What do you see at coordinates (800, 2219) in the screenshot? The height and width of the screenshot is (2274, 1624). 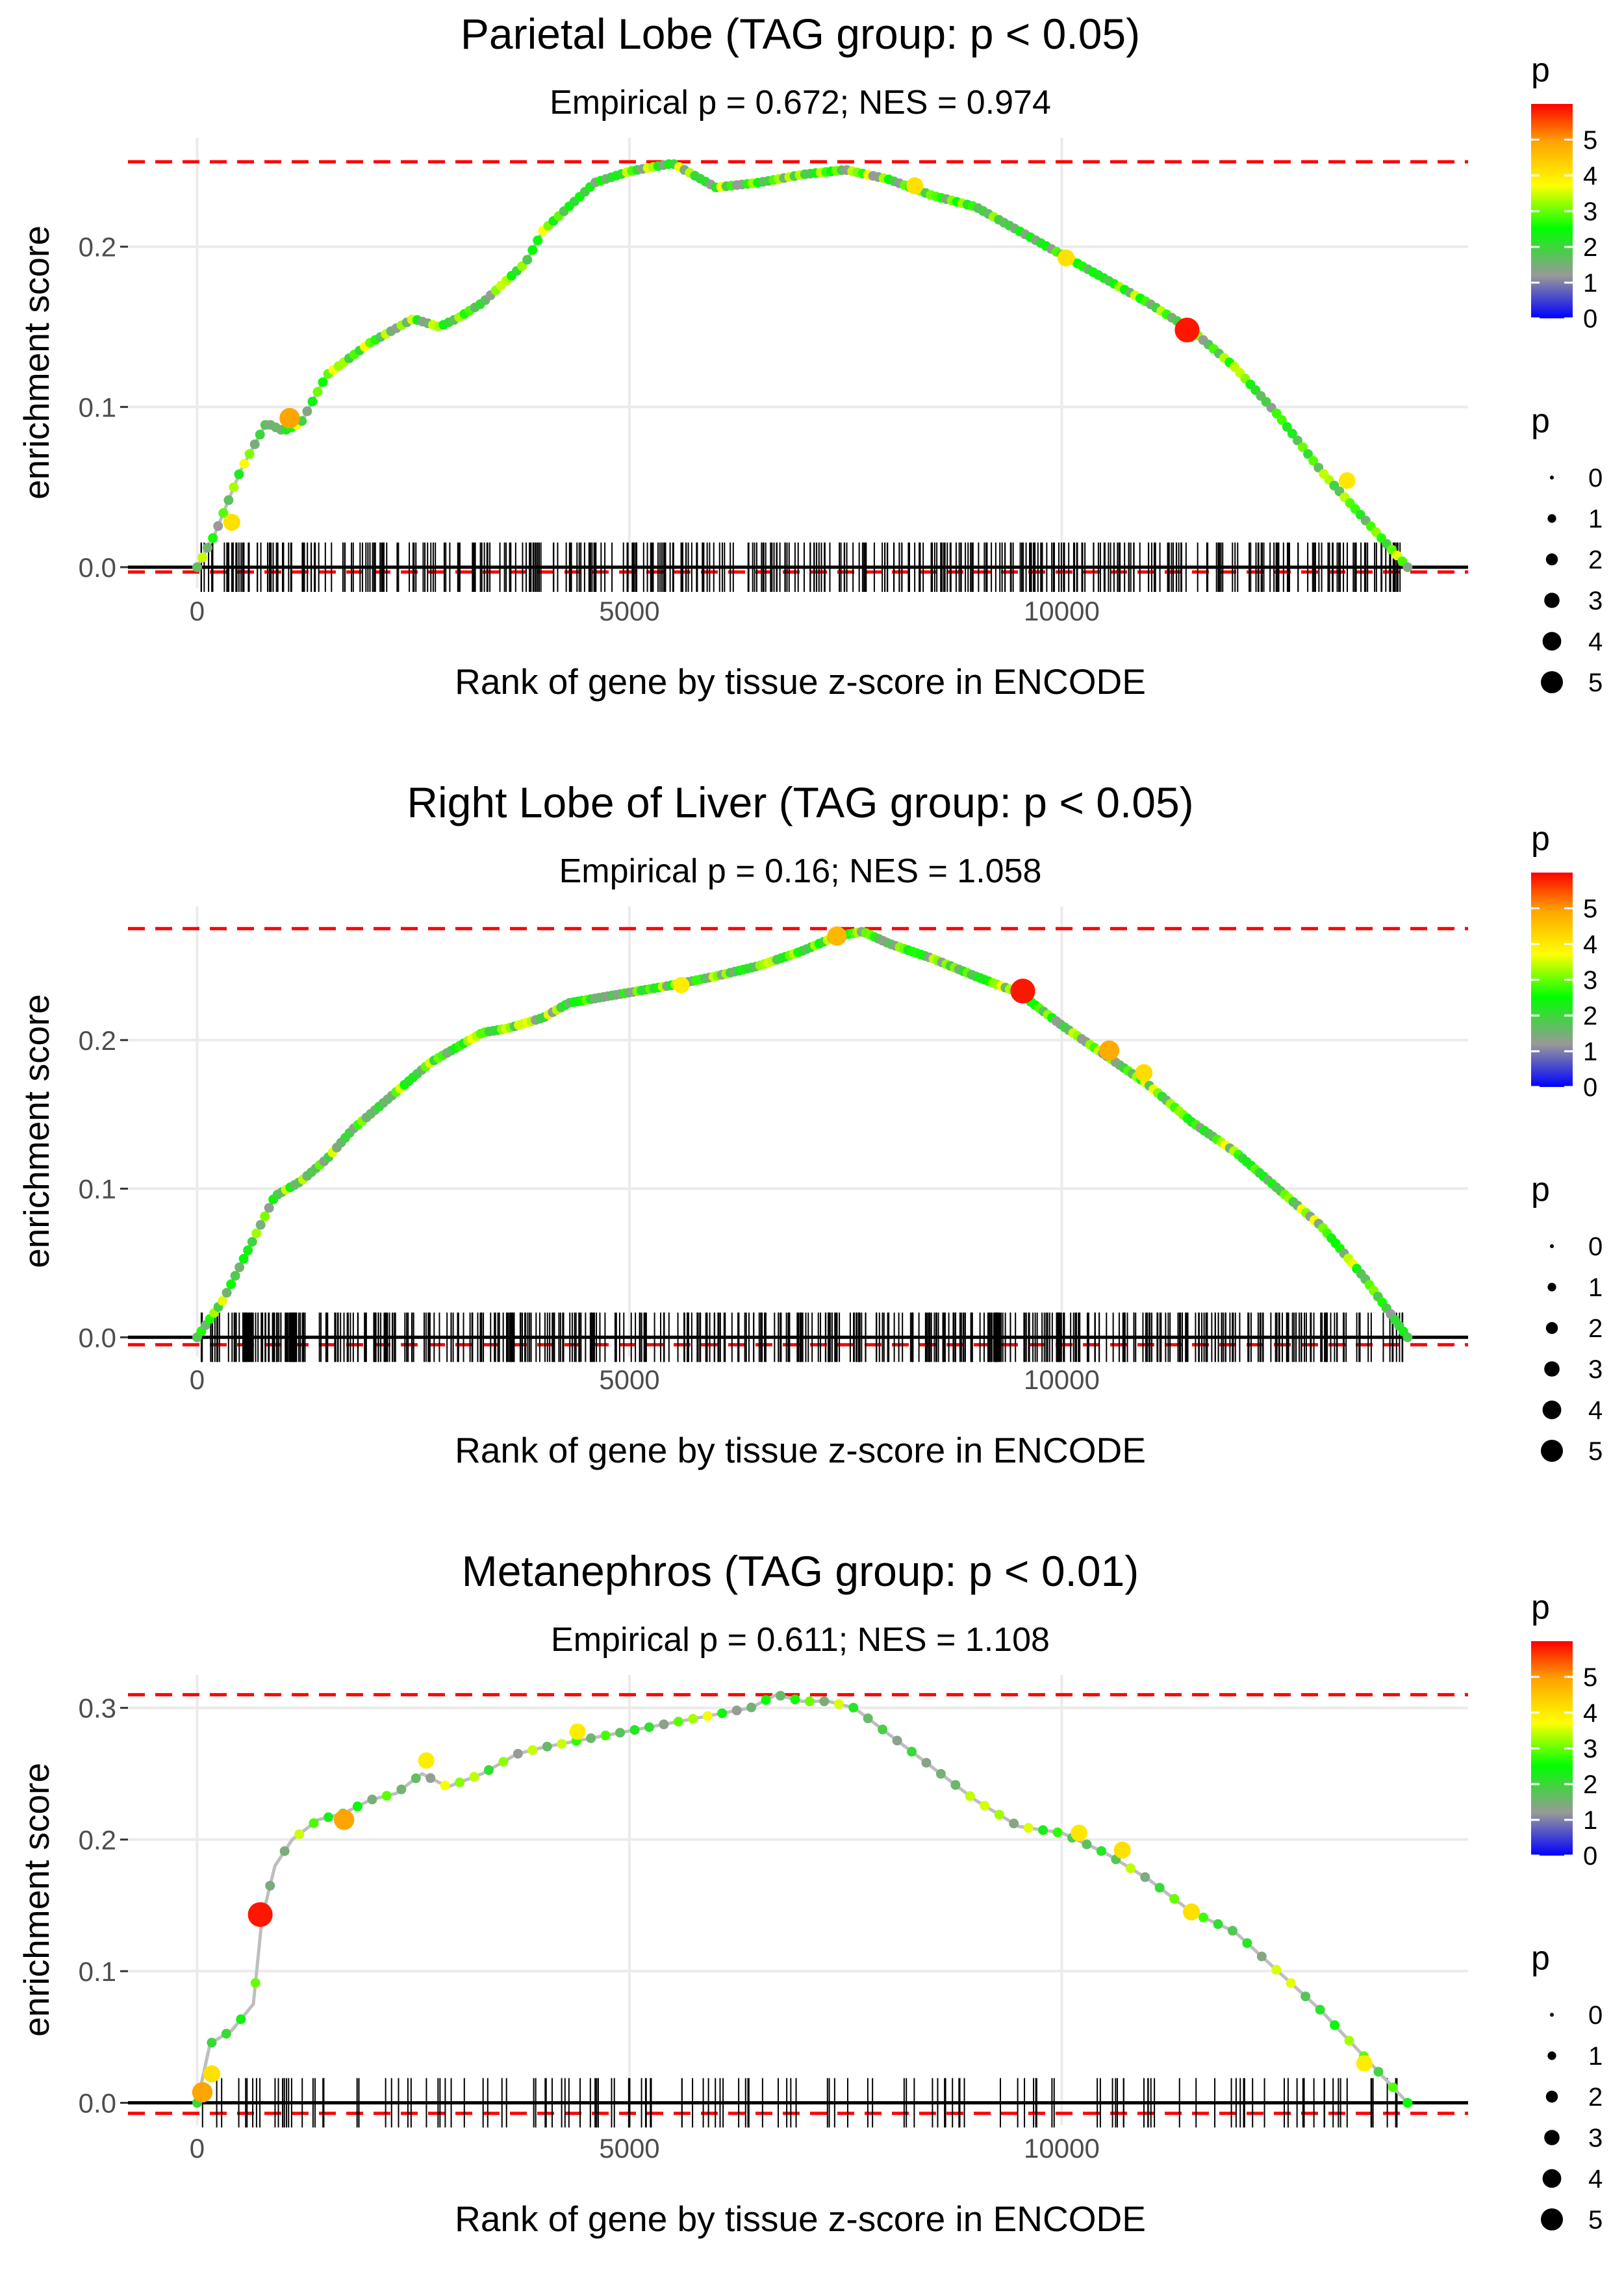 I see `x-axis-label: Rank of gene by tissue z-score in ENCODE` at bounding box center [800, 2219].